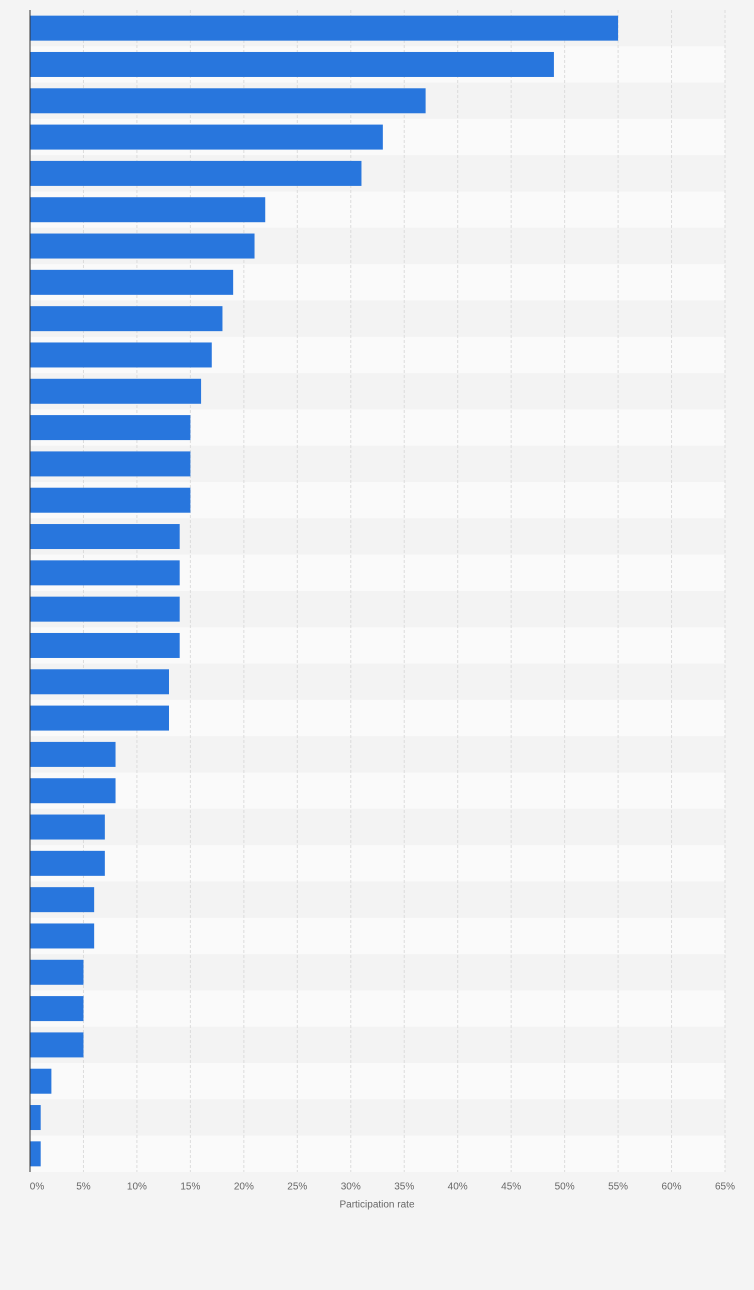  I want to click on x-tick-label: 50%, so click(565, 1187).